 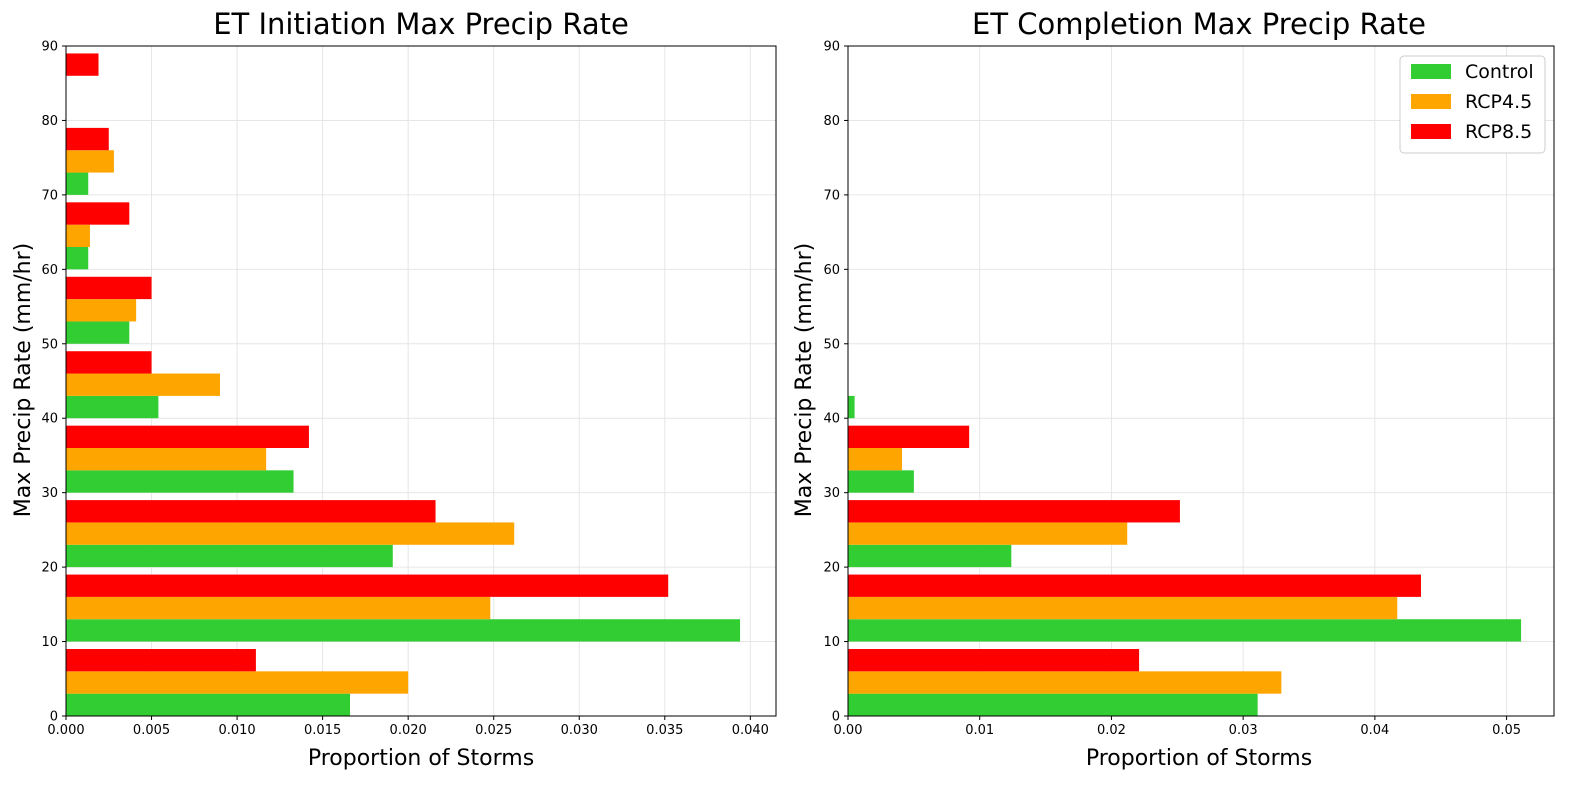 I want to click on x-tick-label: 0.040, so click(x=750, y=730).